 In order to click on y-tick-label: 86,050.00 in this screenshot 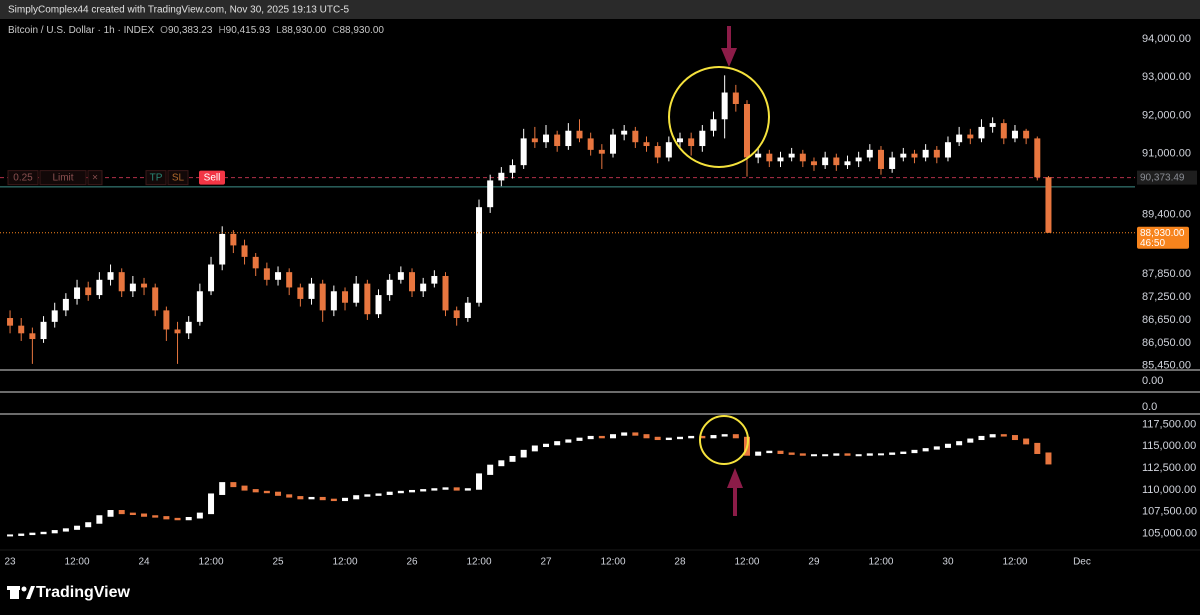, I will do `click(1166, 343)`.